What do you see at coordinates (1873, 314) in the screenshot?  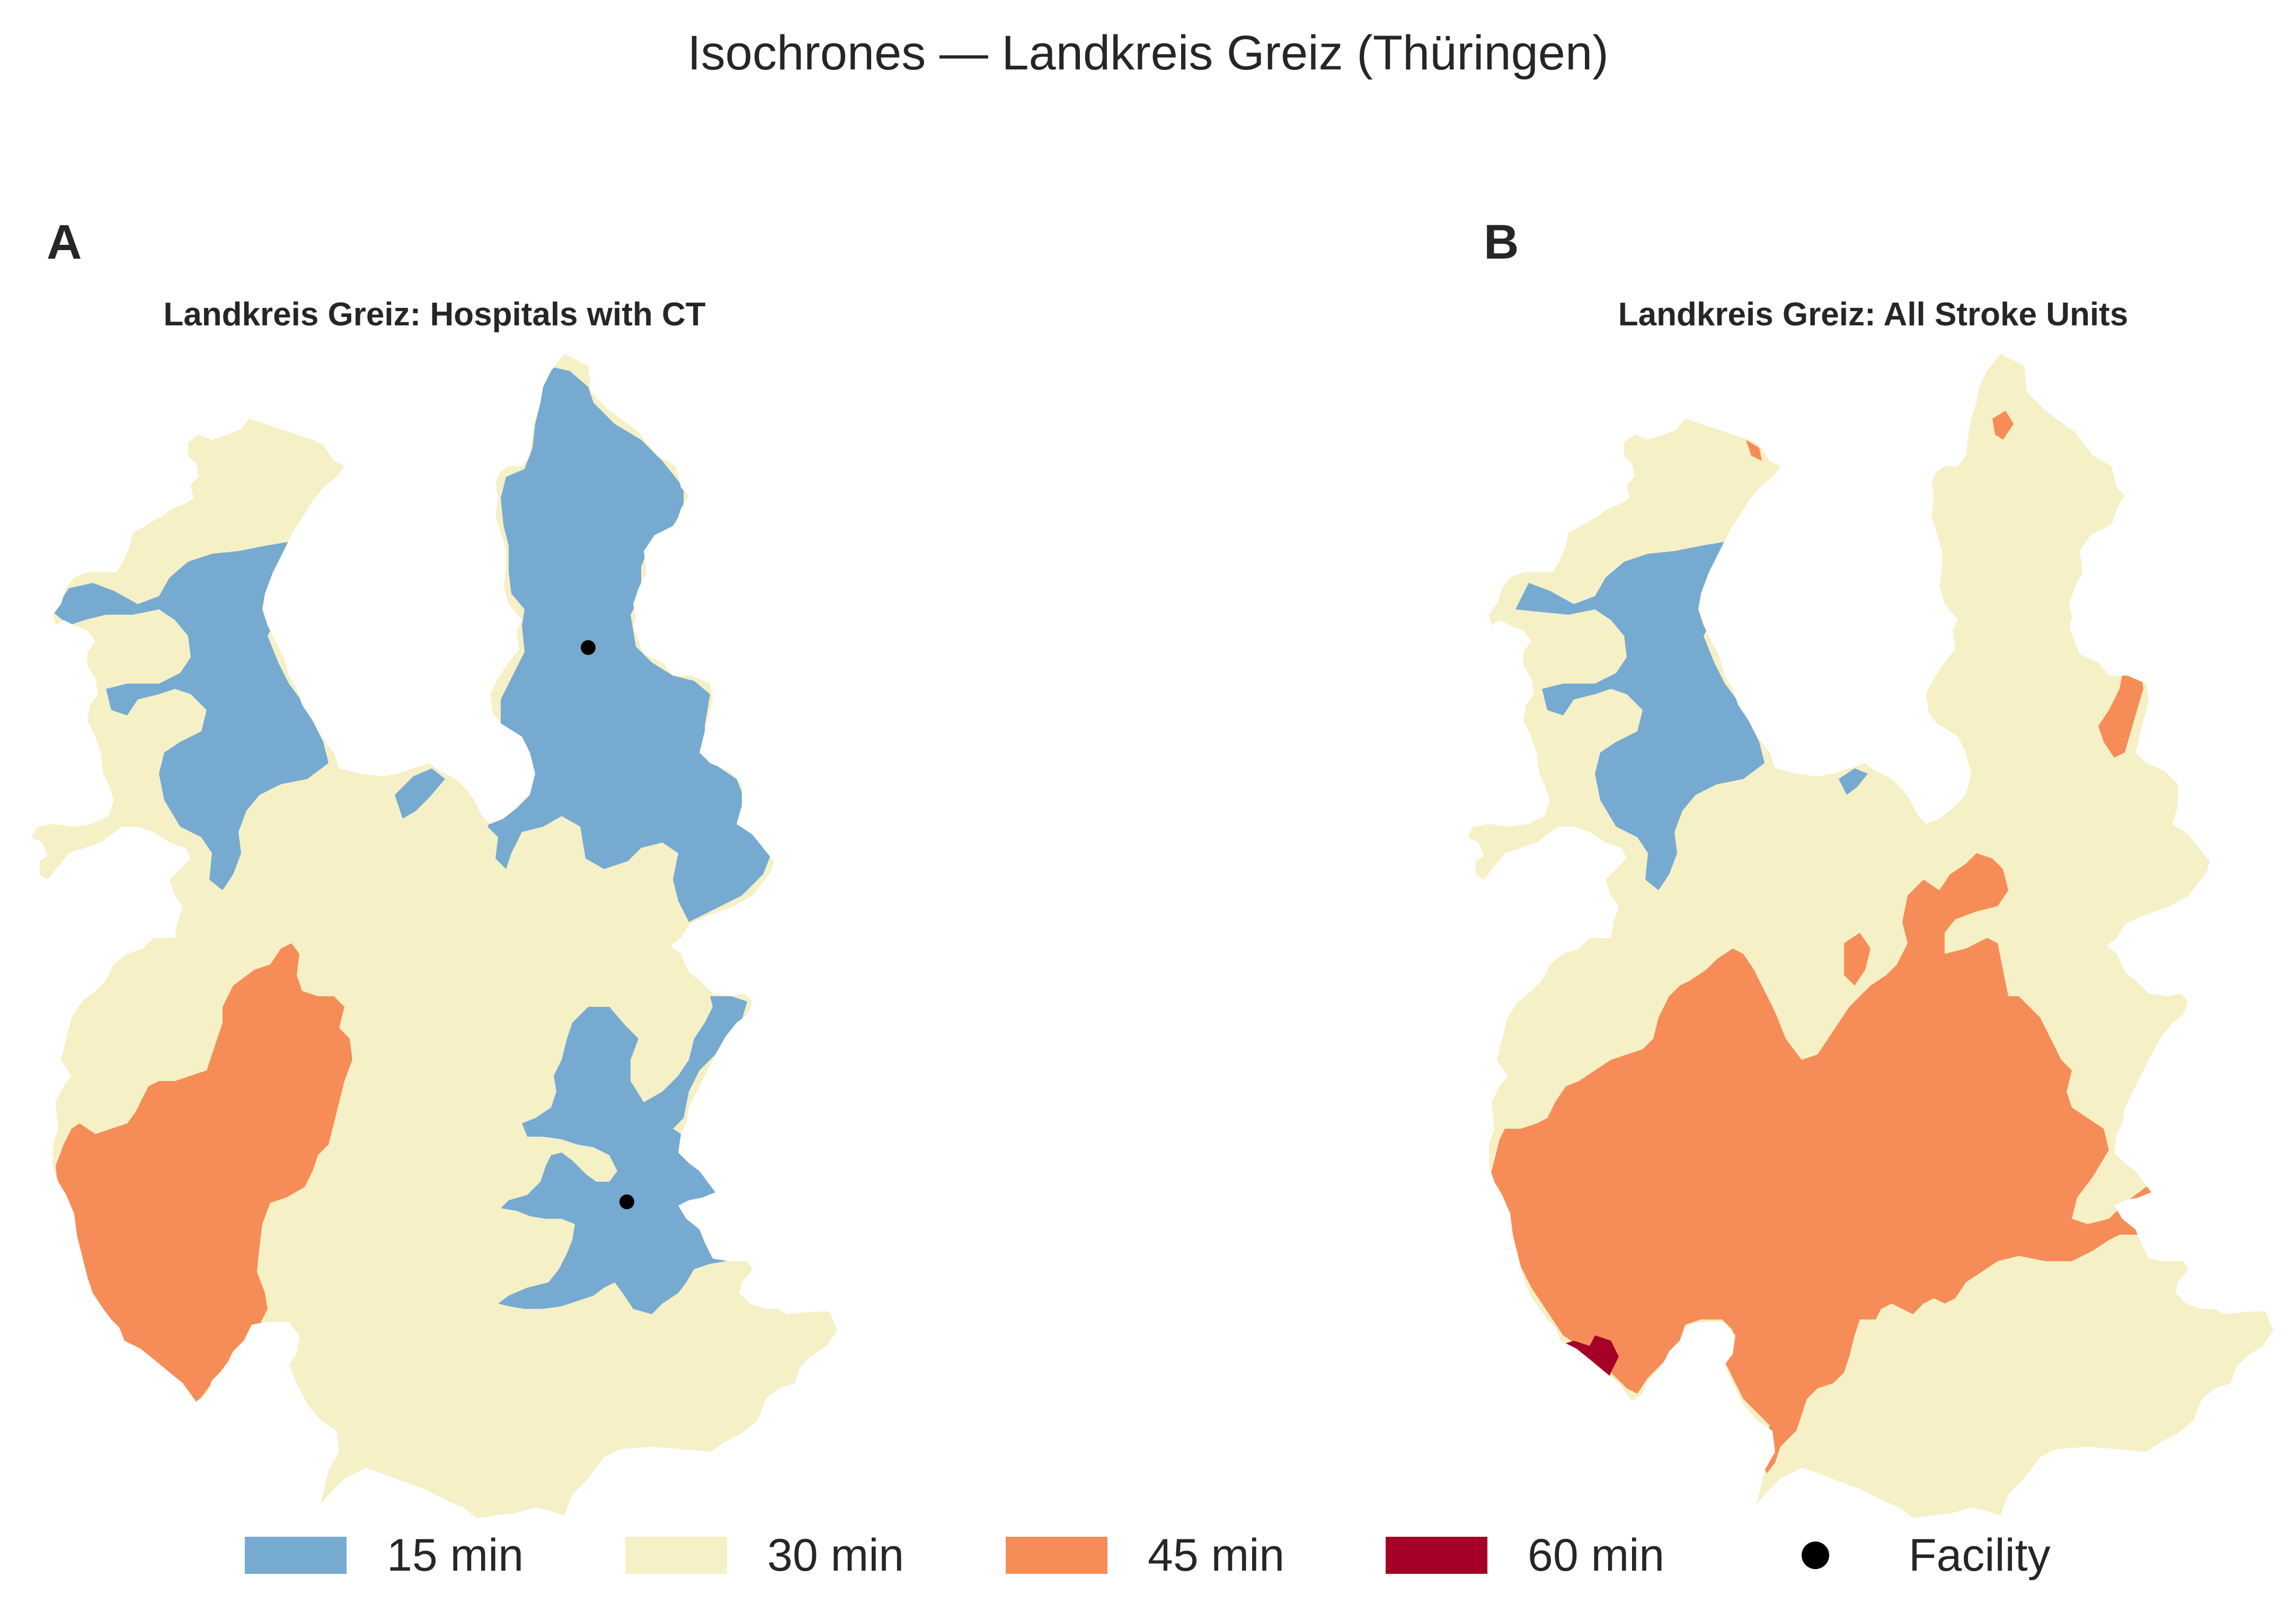 I see `panel-b-title: Landkreis Greiz: All Stroke Units` at bounding box center [1873, 314].